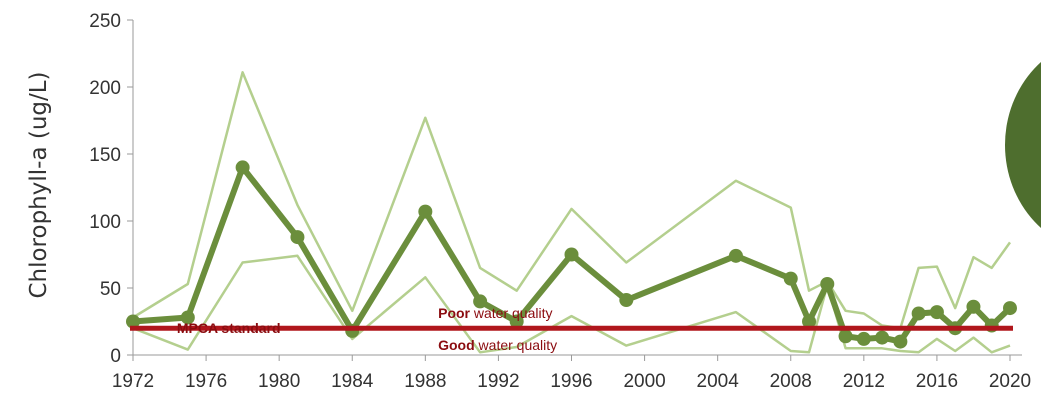 Image resolution: width=1041 pixels, height=405 pixels. I want to click on poor-label-rest: water quality, so click(511, 313).